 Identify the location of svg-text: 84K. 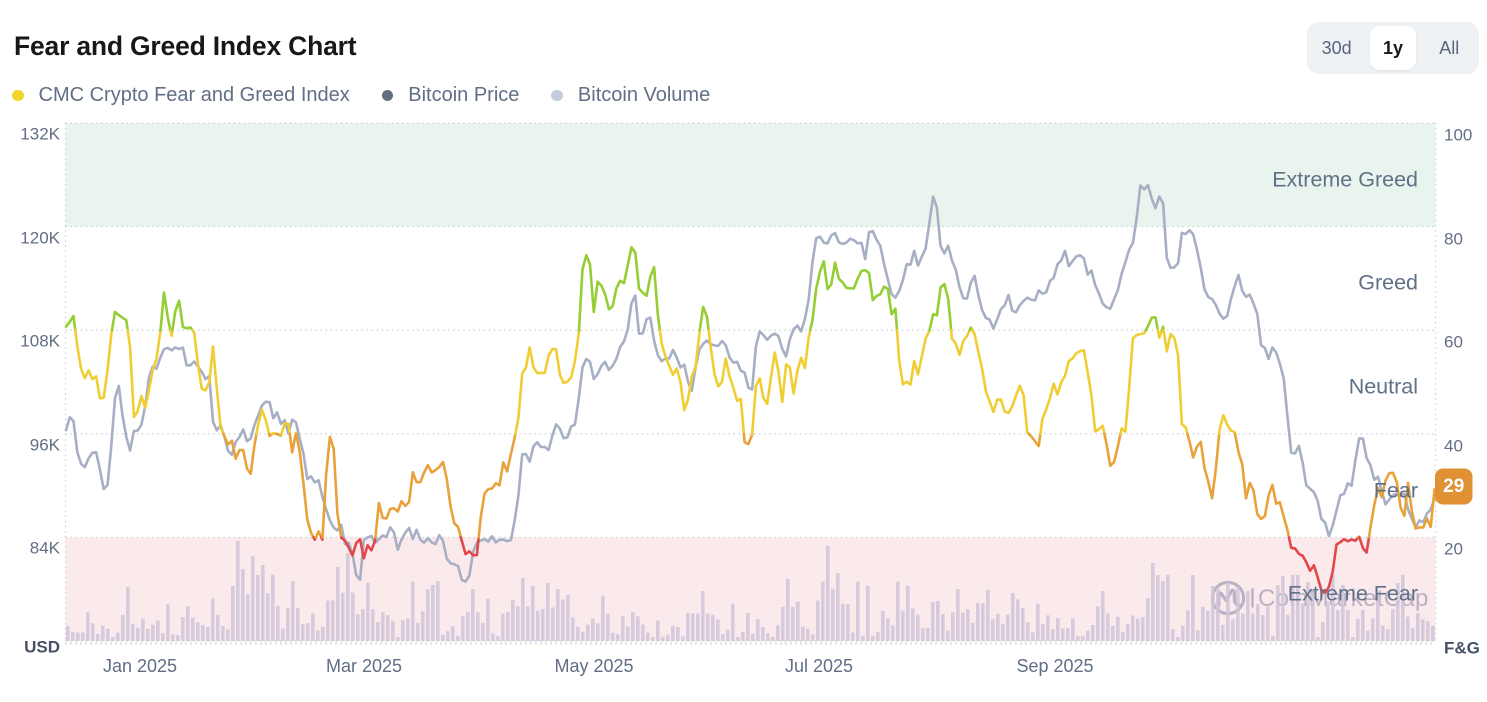
(45, 547).